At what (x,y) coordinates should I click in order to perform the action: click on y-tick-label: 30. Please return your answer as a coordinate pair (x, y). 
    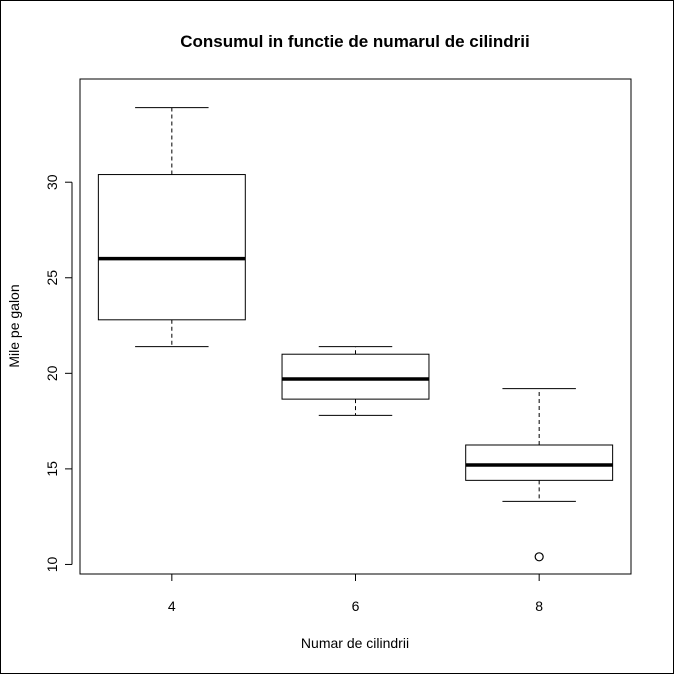
    Looking at the image, I should click on (52, 182).